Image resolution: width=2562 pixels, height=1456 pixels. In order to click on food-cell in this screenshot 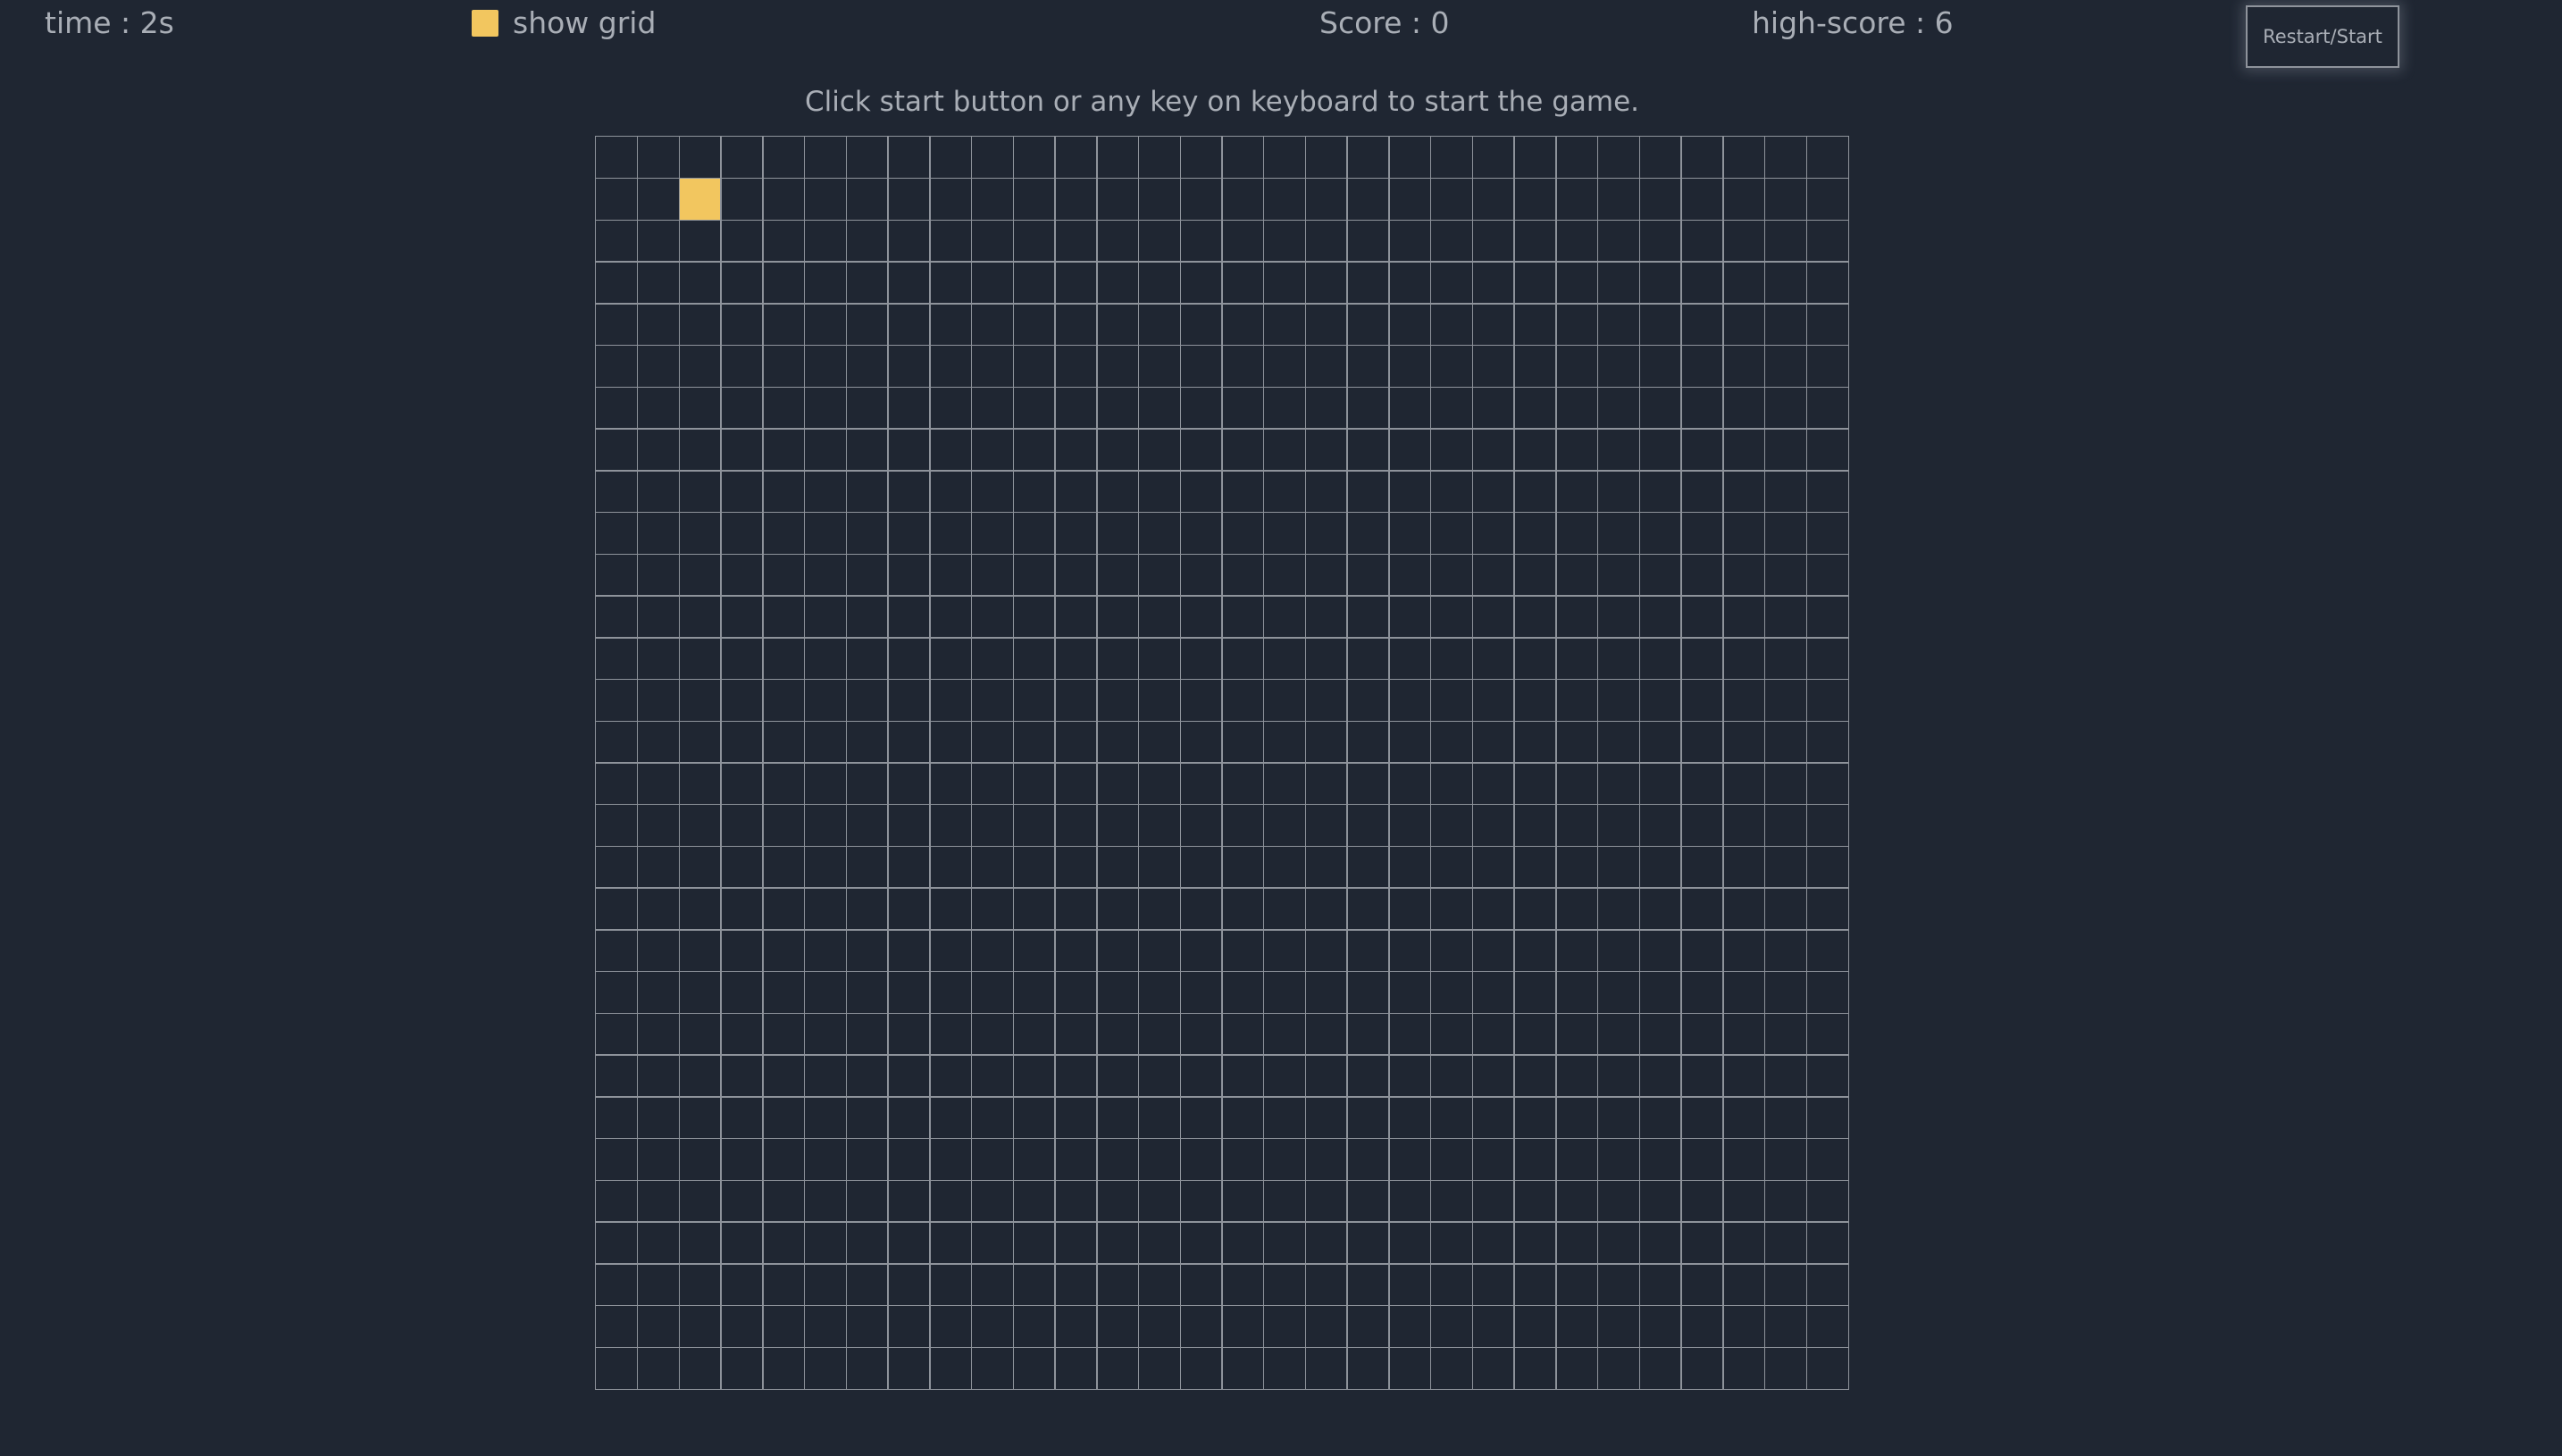, I will do `click(700, 199)`.